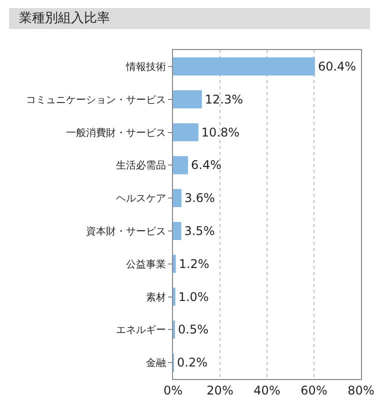  Describe the element at coordinates (361, 390) in the screenshot. I see `x-tick-label: 80%` at that location.